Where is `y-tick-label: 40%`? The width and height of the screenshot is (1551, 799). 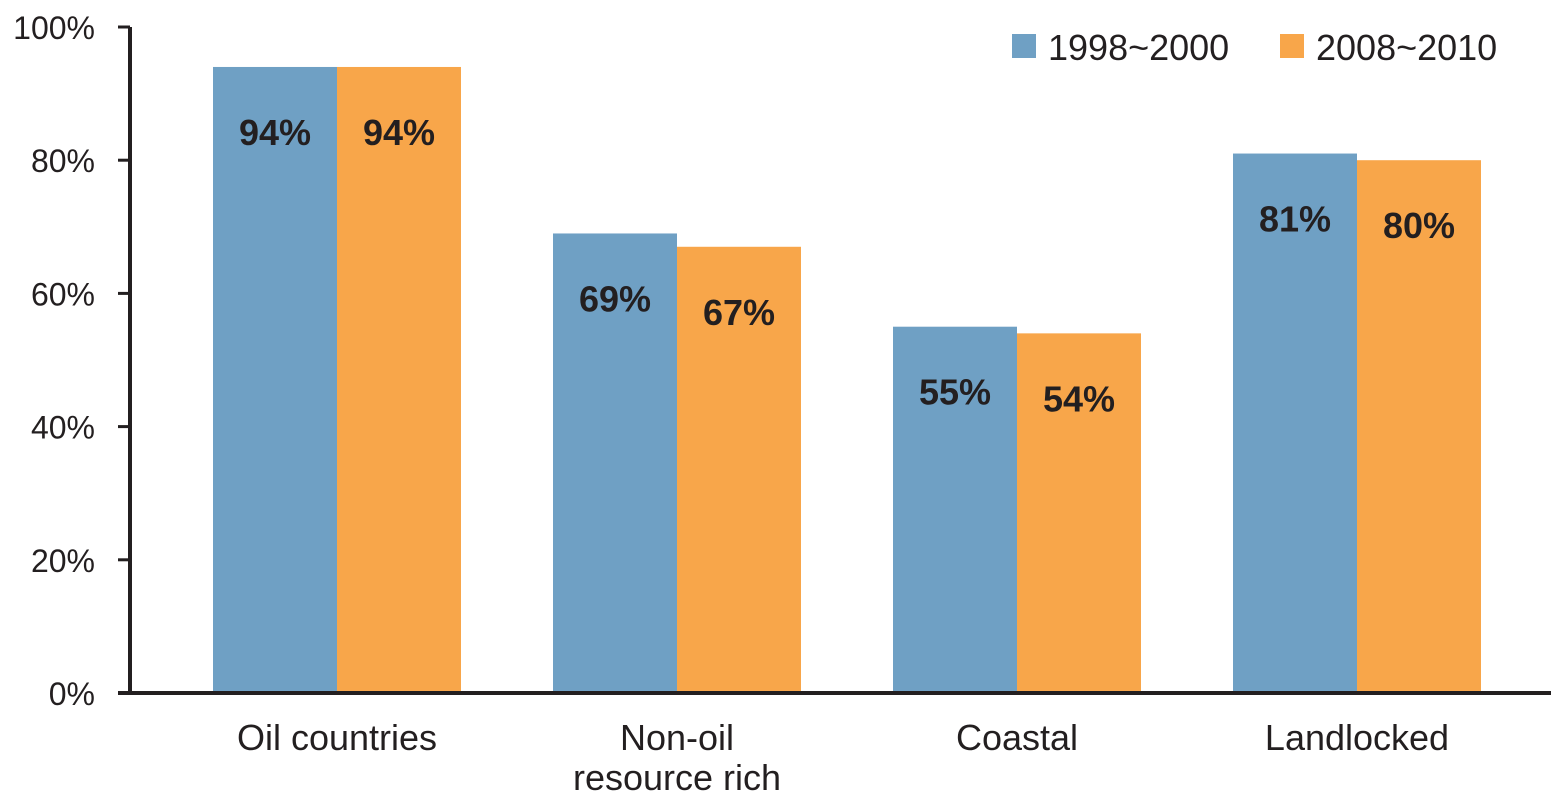
y-tick-label: 40% is located at coordinates (63, 428).